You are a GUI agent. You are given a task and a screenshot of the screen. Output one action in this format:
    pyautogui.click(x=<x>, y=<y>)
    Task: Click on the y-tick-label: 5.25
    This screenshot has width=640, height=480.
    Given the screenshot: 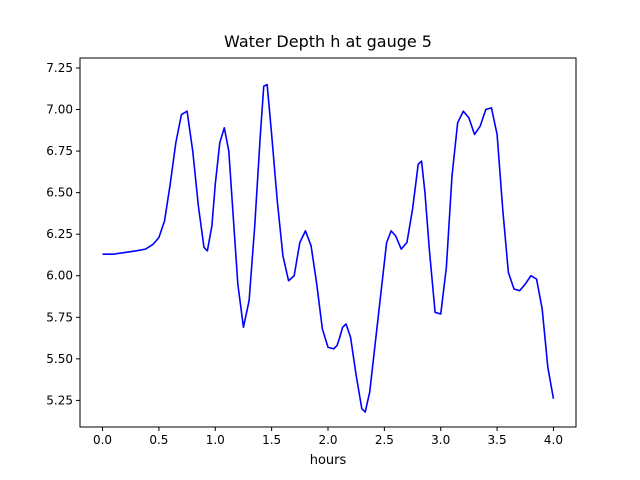 What is the action you would take?
    pyautogui.click(x=59, y=400)
    